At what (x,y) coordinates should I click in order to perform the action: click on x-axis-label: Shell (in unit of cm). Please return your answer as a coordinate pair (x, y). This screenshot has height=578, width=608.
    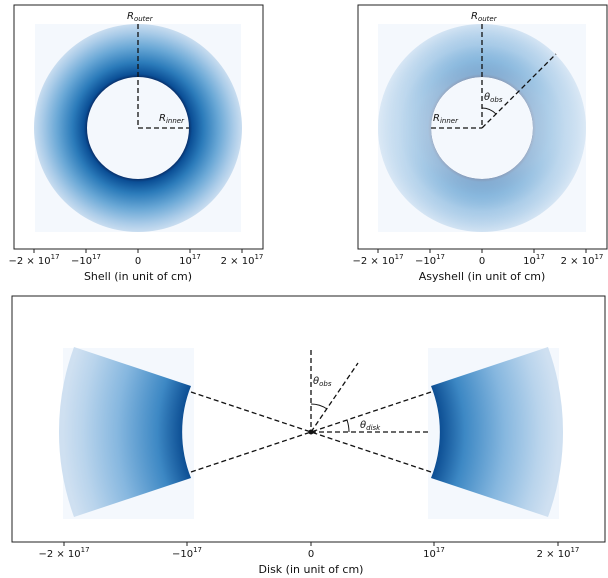
    Looking at the image, I should click on (138, 276).